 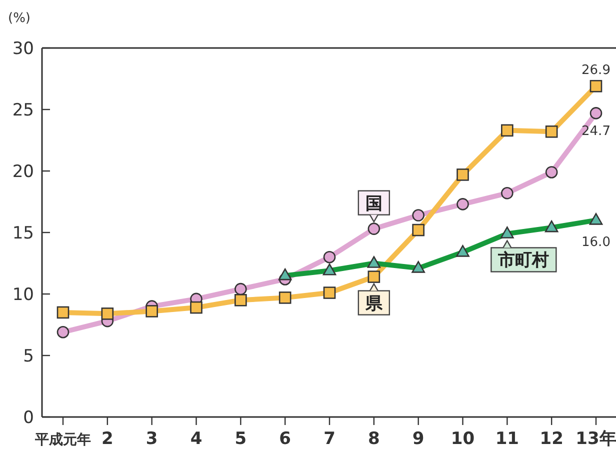 What do you see at coordinates (23, 49) in the screenshot?
I see `y-tick-label: 30` at bounding box center [23, 49].